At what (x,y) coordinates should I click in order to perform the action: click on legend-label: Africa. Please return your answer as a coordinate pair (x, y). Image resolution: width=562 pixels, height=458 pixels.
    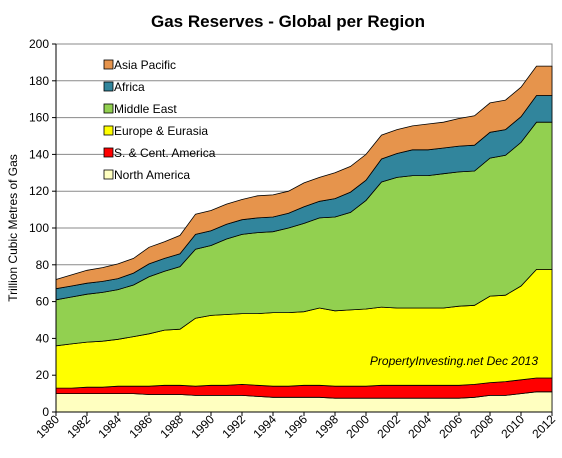
    Looking at the image, I should click on (129, 87).